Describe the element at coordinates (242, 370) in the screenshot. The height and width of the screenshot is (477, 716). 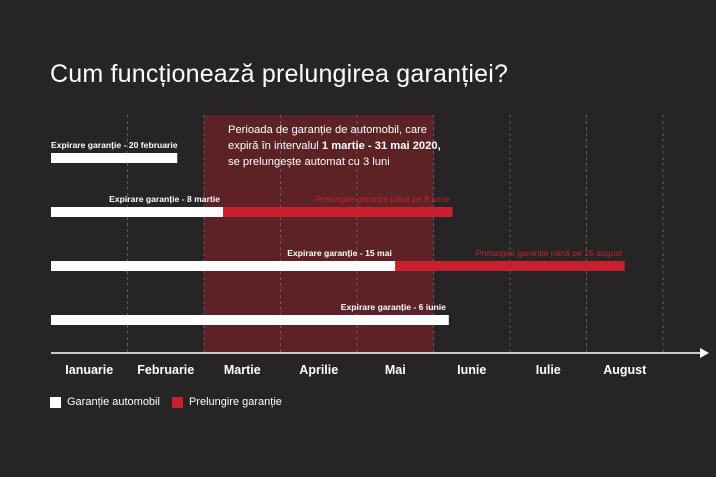
I see `month-label-3: Martie` at that location.